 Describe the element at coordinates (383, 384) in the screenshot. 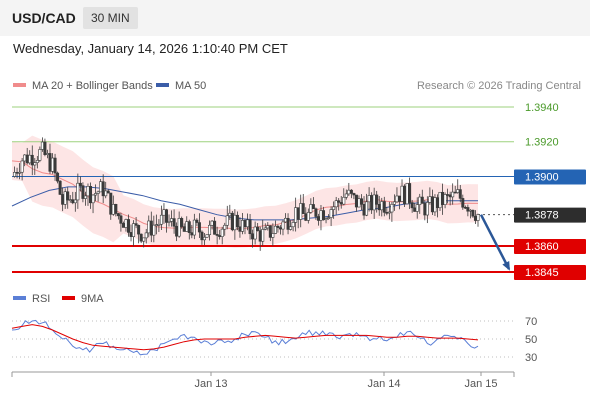

I see `x-tick-label: Jan 14` at that location.